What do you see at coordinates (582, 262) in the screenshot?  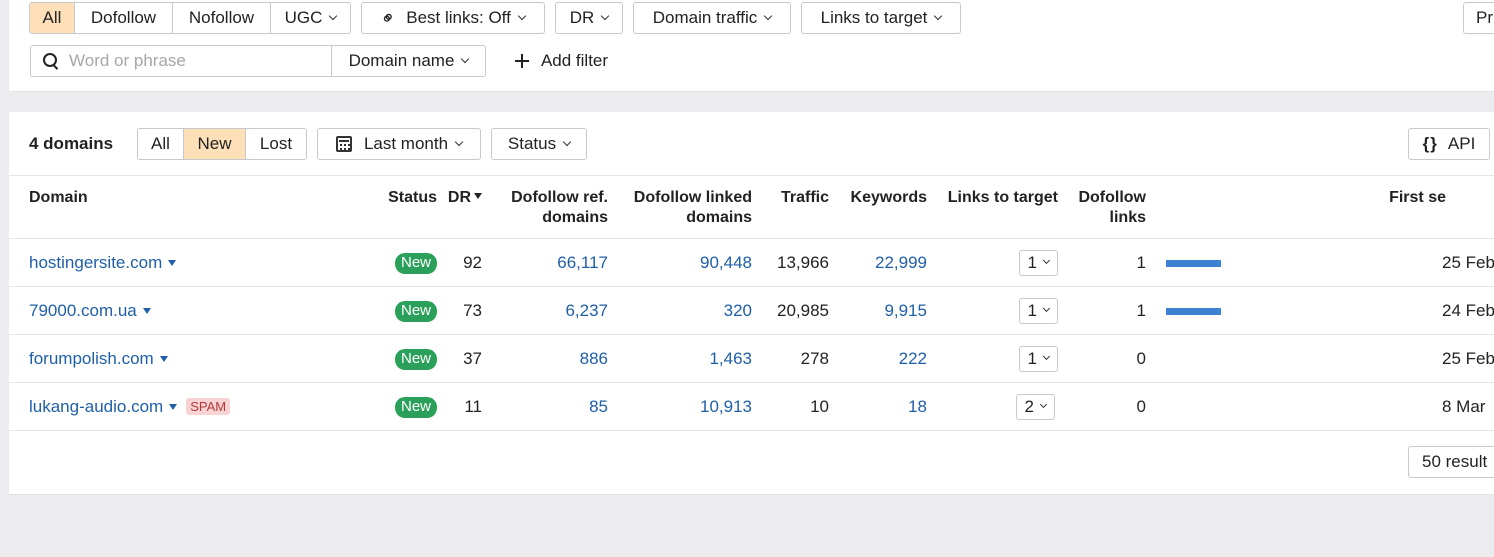 I see `ref-domains-link: 66,117` at bounding box center [582, 262].